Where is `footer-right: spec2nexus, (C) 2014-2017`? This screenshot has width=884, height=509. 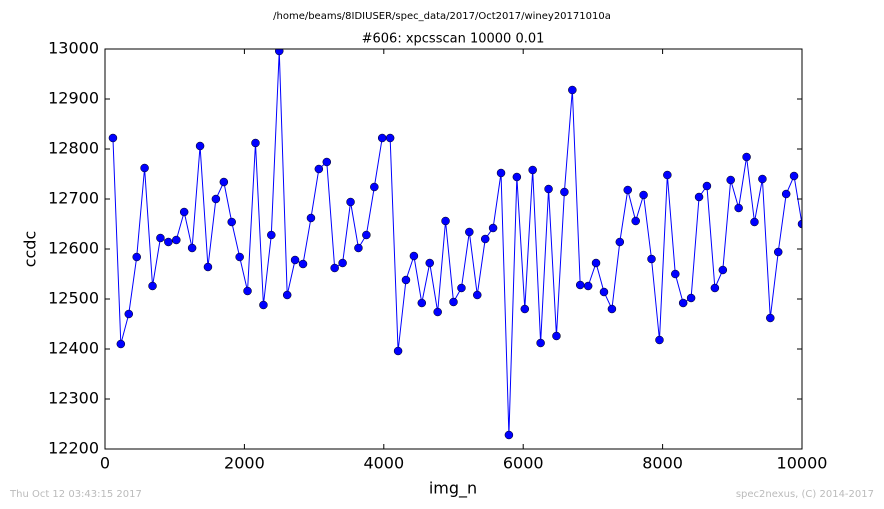
footer-right: spec2nexus, (C) 2014-2017 is located at coordinates (805, 494).